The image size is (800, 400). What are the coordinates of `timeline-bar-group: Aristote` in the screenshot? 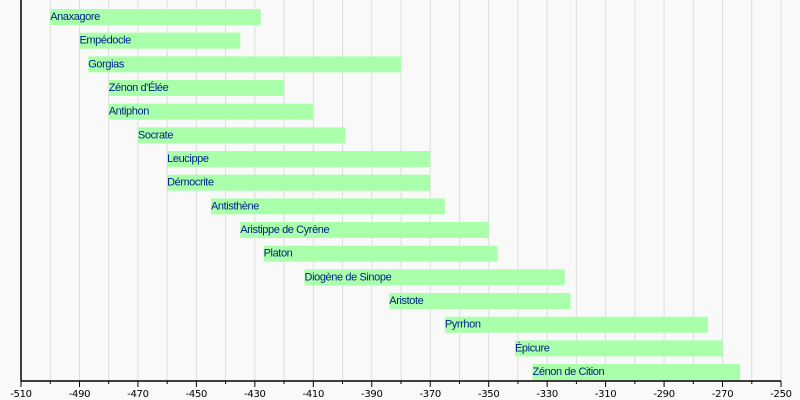 It's located at (480, 301).